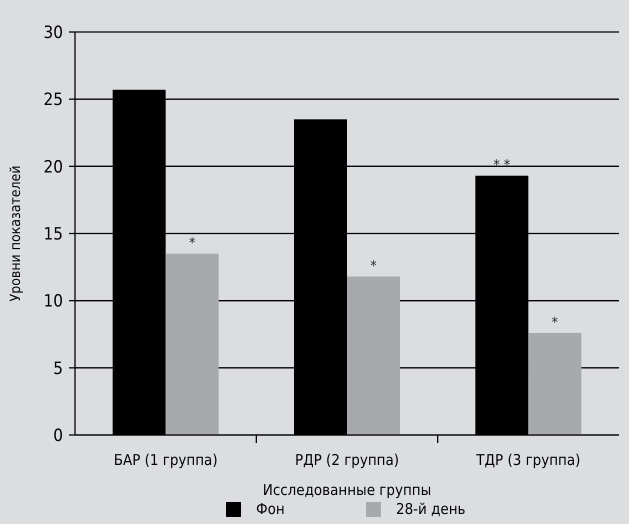  Describe the element at coordinates (53, 167) in the screenshot. I see `y-tick-label: 20` at that location.